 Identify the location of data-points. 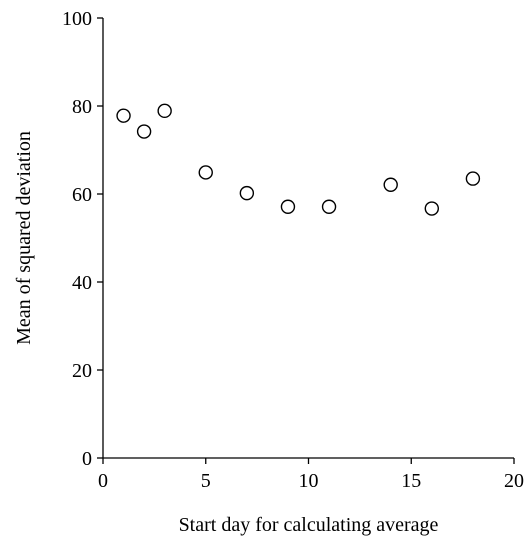
(298, 159).